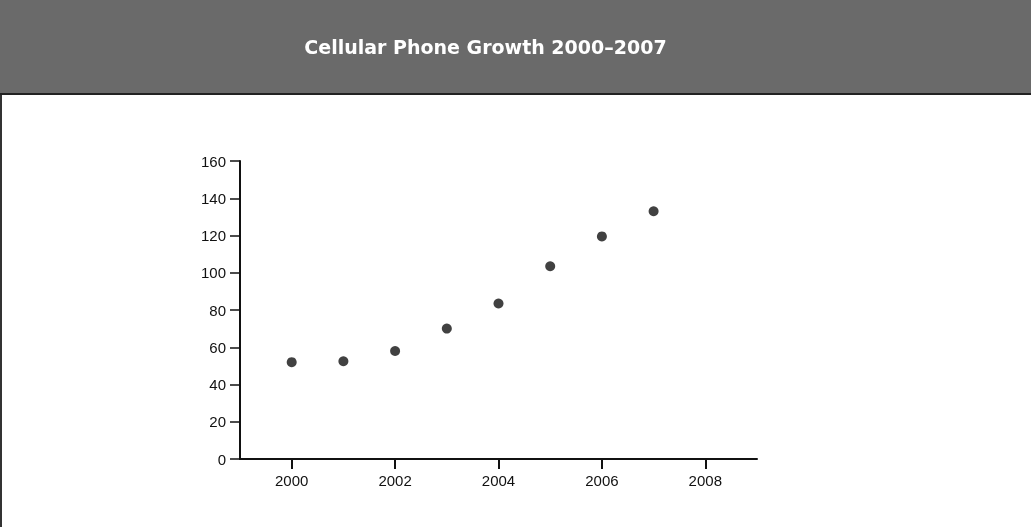  I want to click on y-tick-label: 120, so click(213, 235).